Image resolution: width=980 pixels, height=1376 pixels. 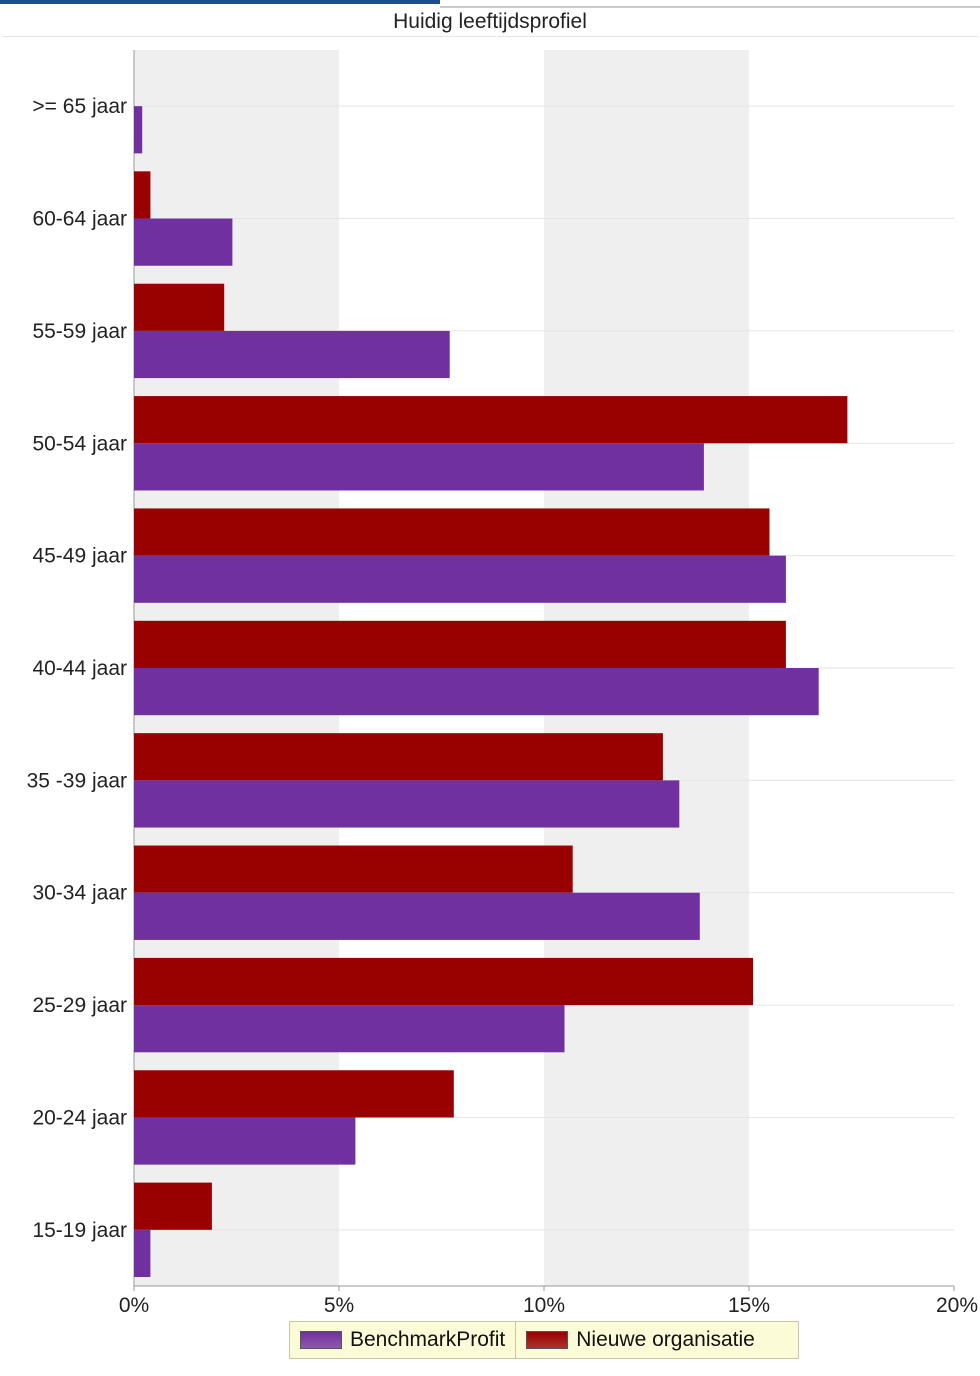 I want to click on y-tick-label: 55-59 jaar, so click(x=79, y=331).